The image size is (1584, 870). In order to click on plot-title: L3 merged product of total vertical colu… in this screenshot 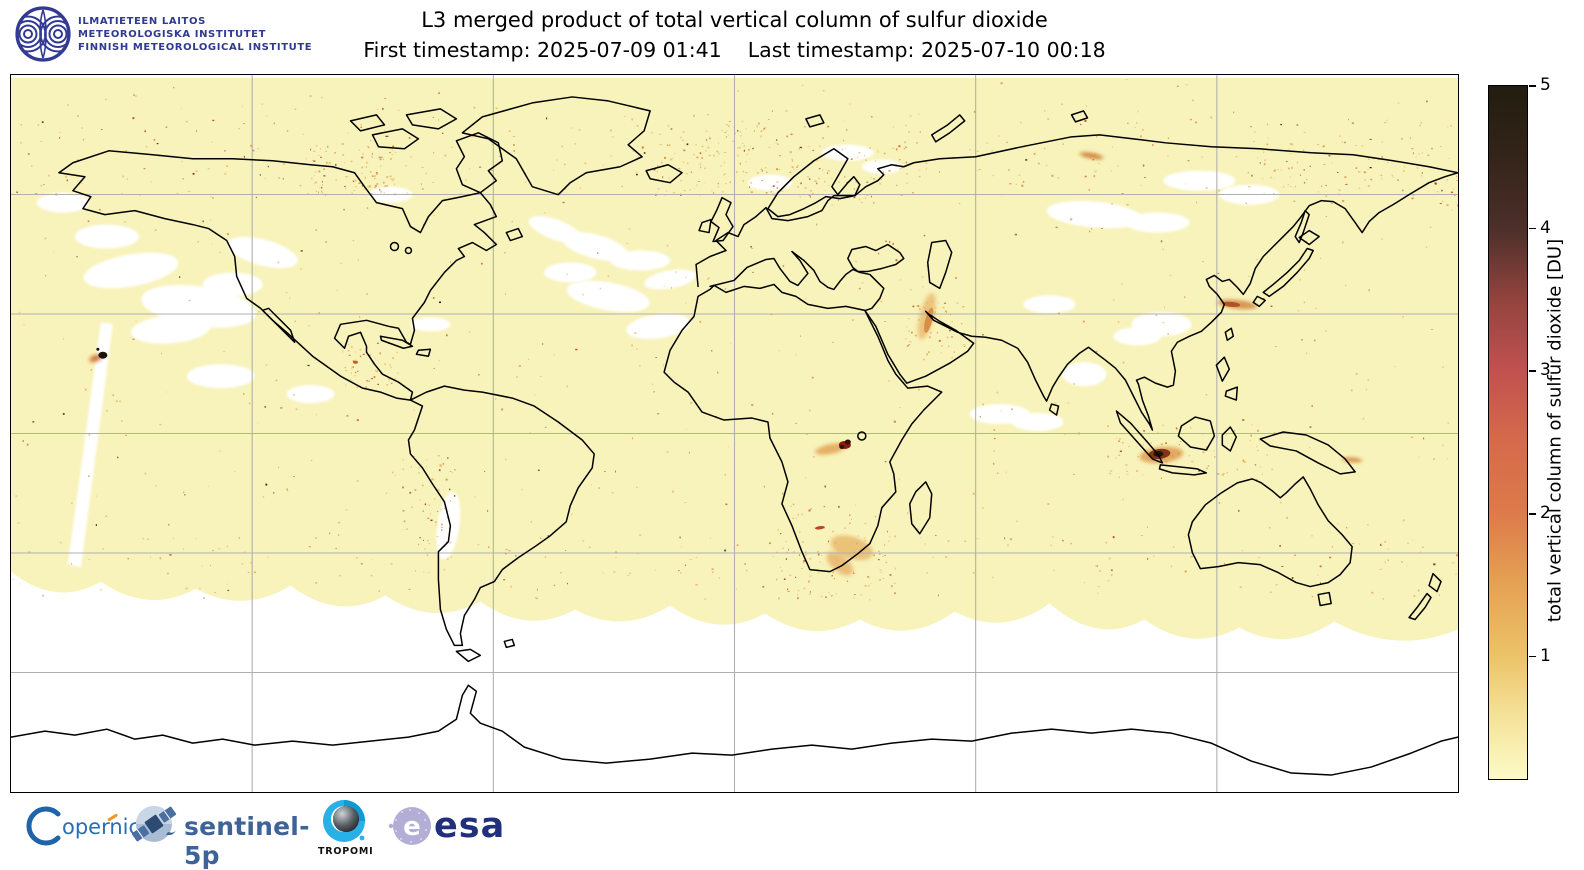, I will do `click(734, 20)`.